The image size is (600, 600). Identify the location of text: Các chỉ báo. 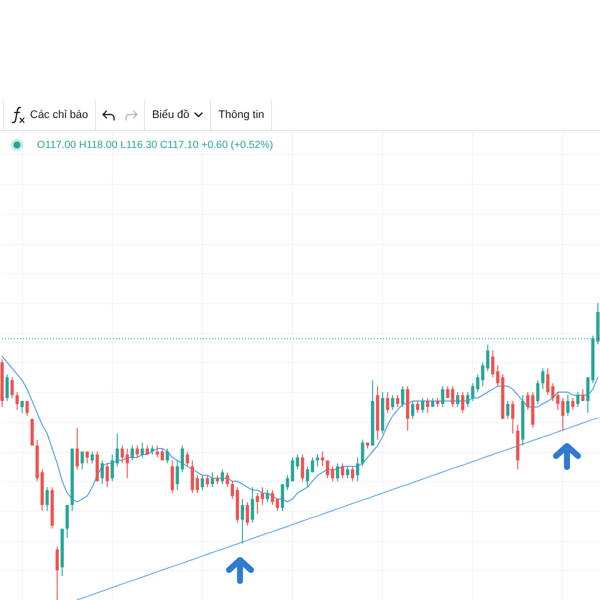
(59, 115).